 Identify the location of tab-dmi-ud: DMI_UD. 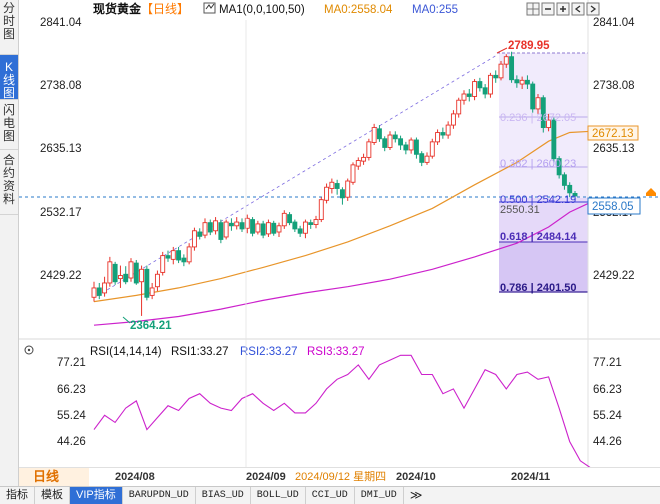
(379, 495).